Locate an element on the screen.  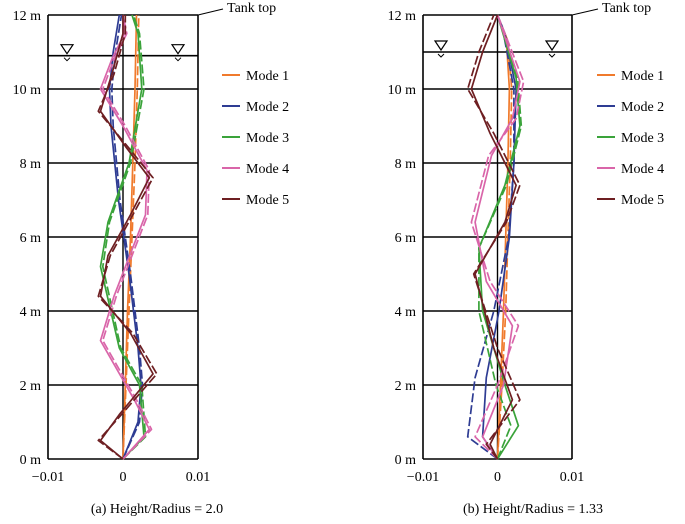
mode-2-solid-curve is located at coordinates (125, 237).